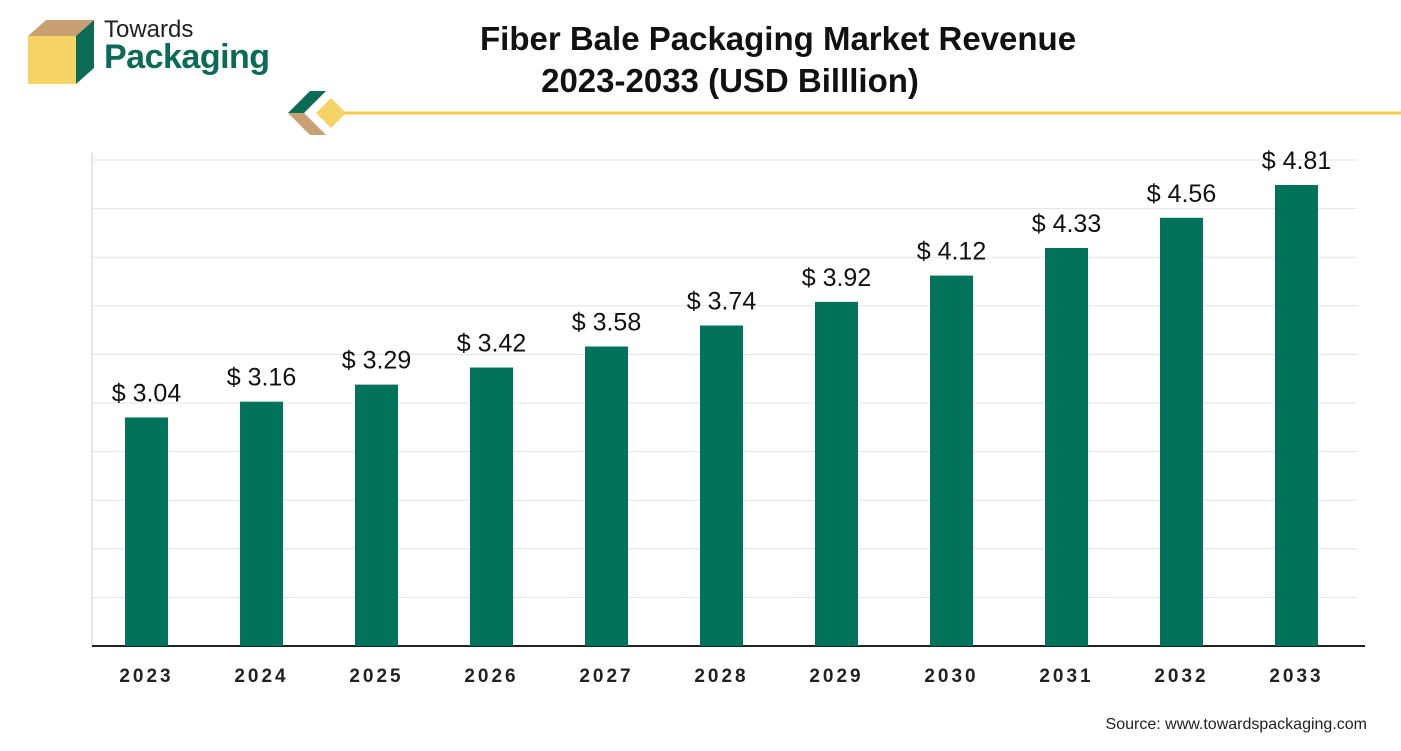 Image resolution: width=1401 pixels, height=751 pixels. Describe the element at coordinates (721, 676) in the screenshot. I see `x-tick-label-2028: 2028` at that location.